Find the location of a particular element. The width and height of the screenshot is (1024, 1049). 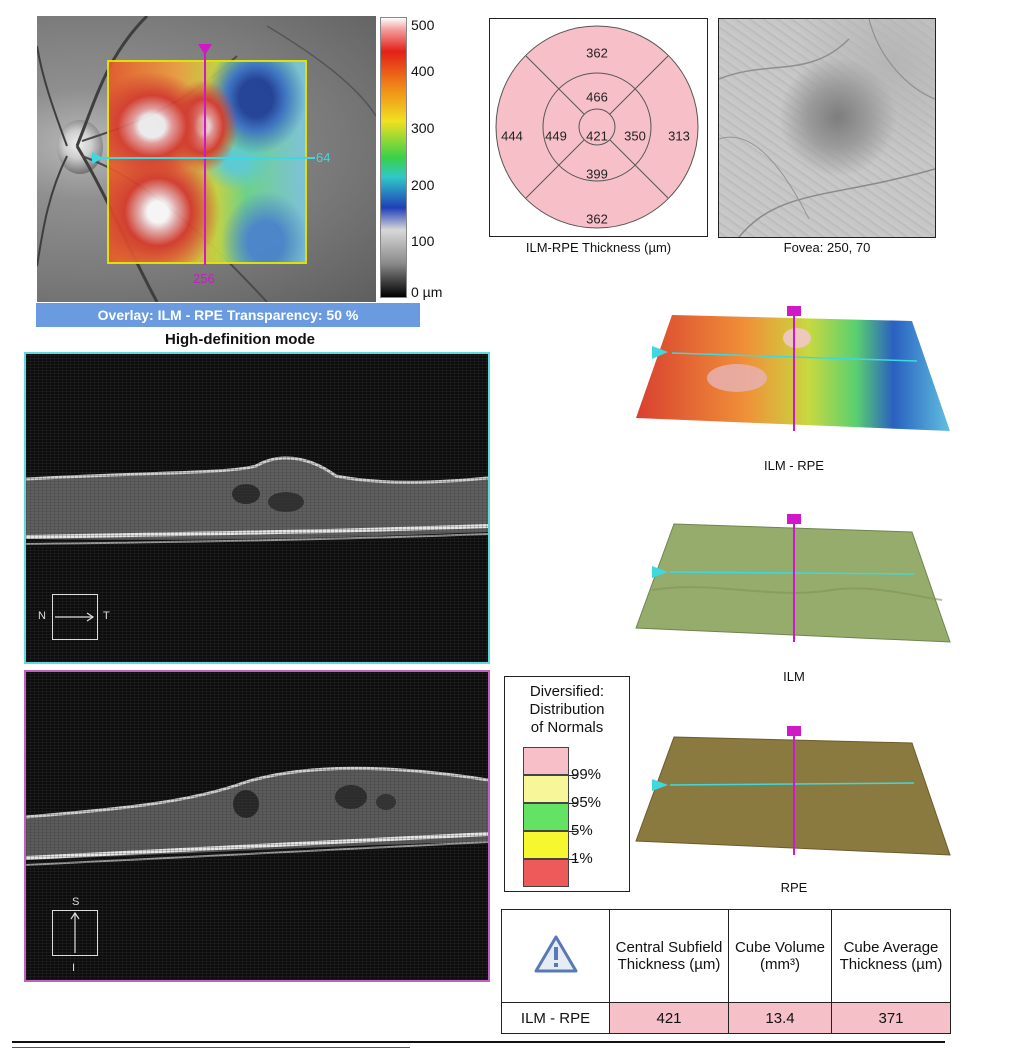

overlay-setting-bar: Overlay: ILM - RPE Transparency: 50 % is located at coordinates (228, 315).